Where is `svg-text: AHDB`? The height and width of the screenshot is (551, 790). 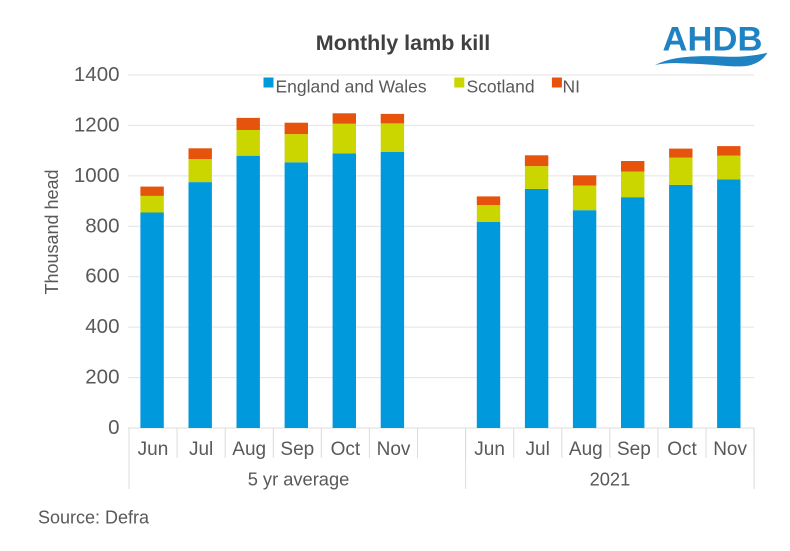 svg-text: AHDB is located at coordinates (713, 40).